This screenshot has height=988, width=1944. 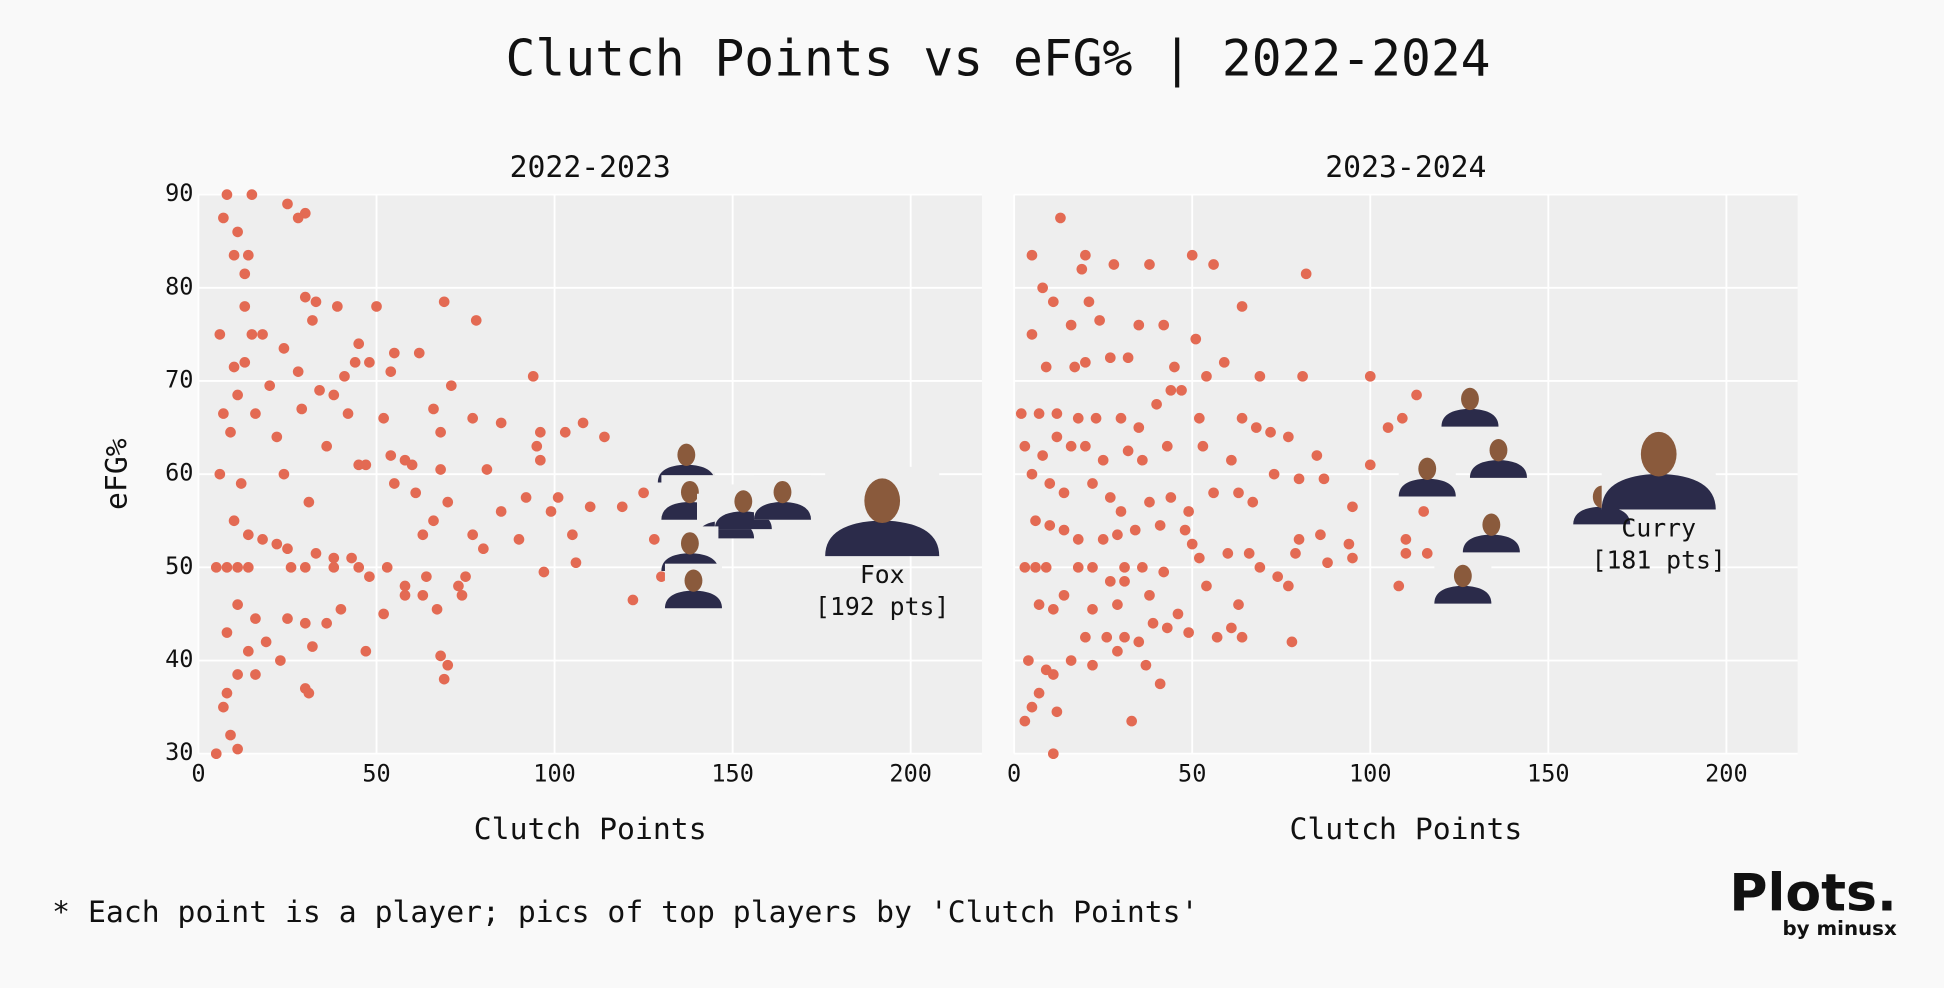 What do you see at coordinates (590, 829) in the screenshot?
I see `x-axis-label: Clutch Points` at bounding box center [590, 829].